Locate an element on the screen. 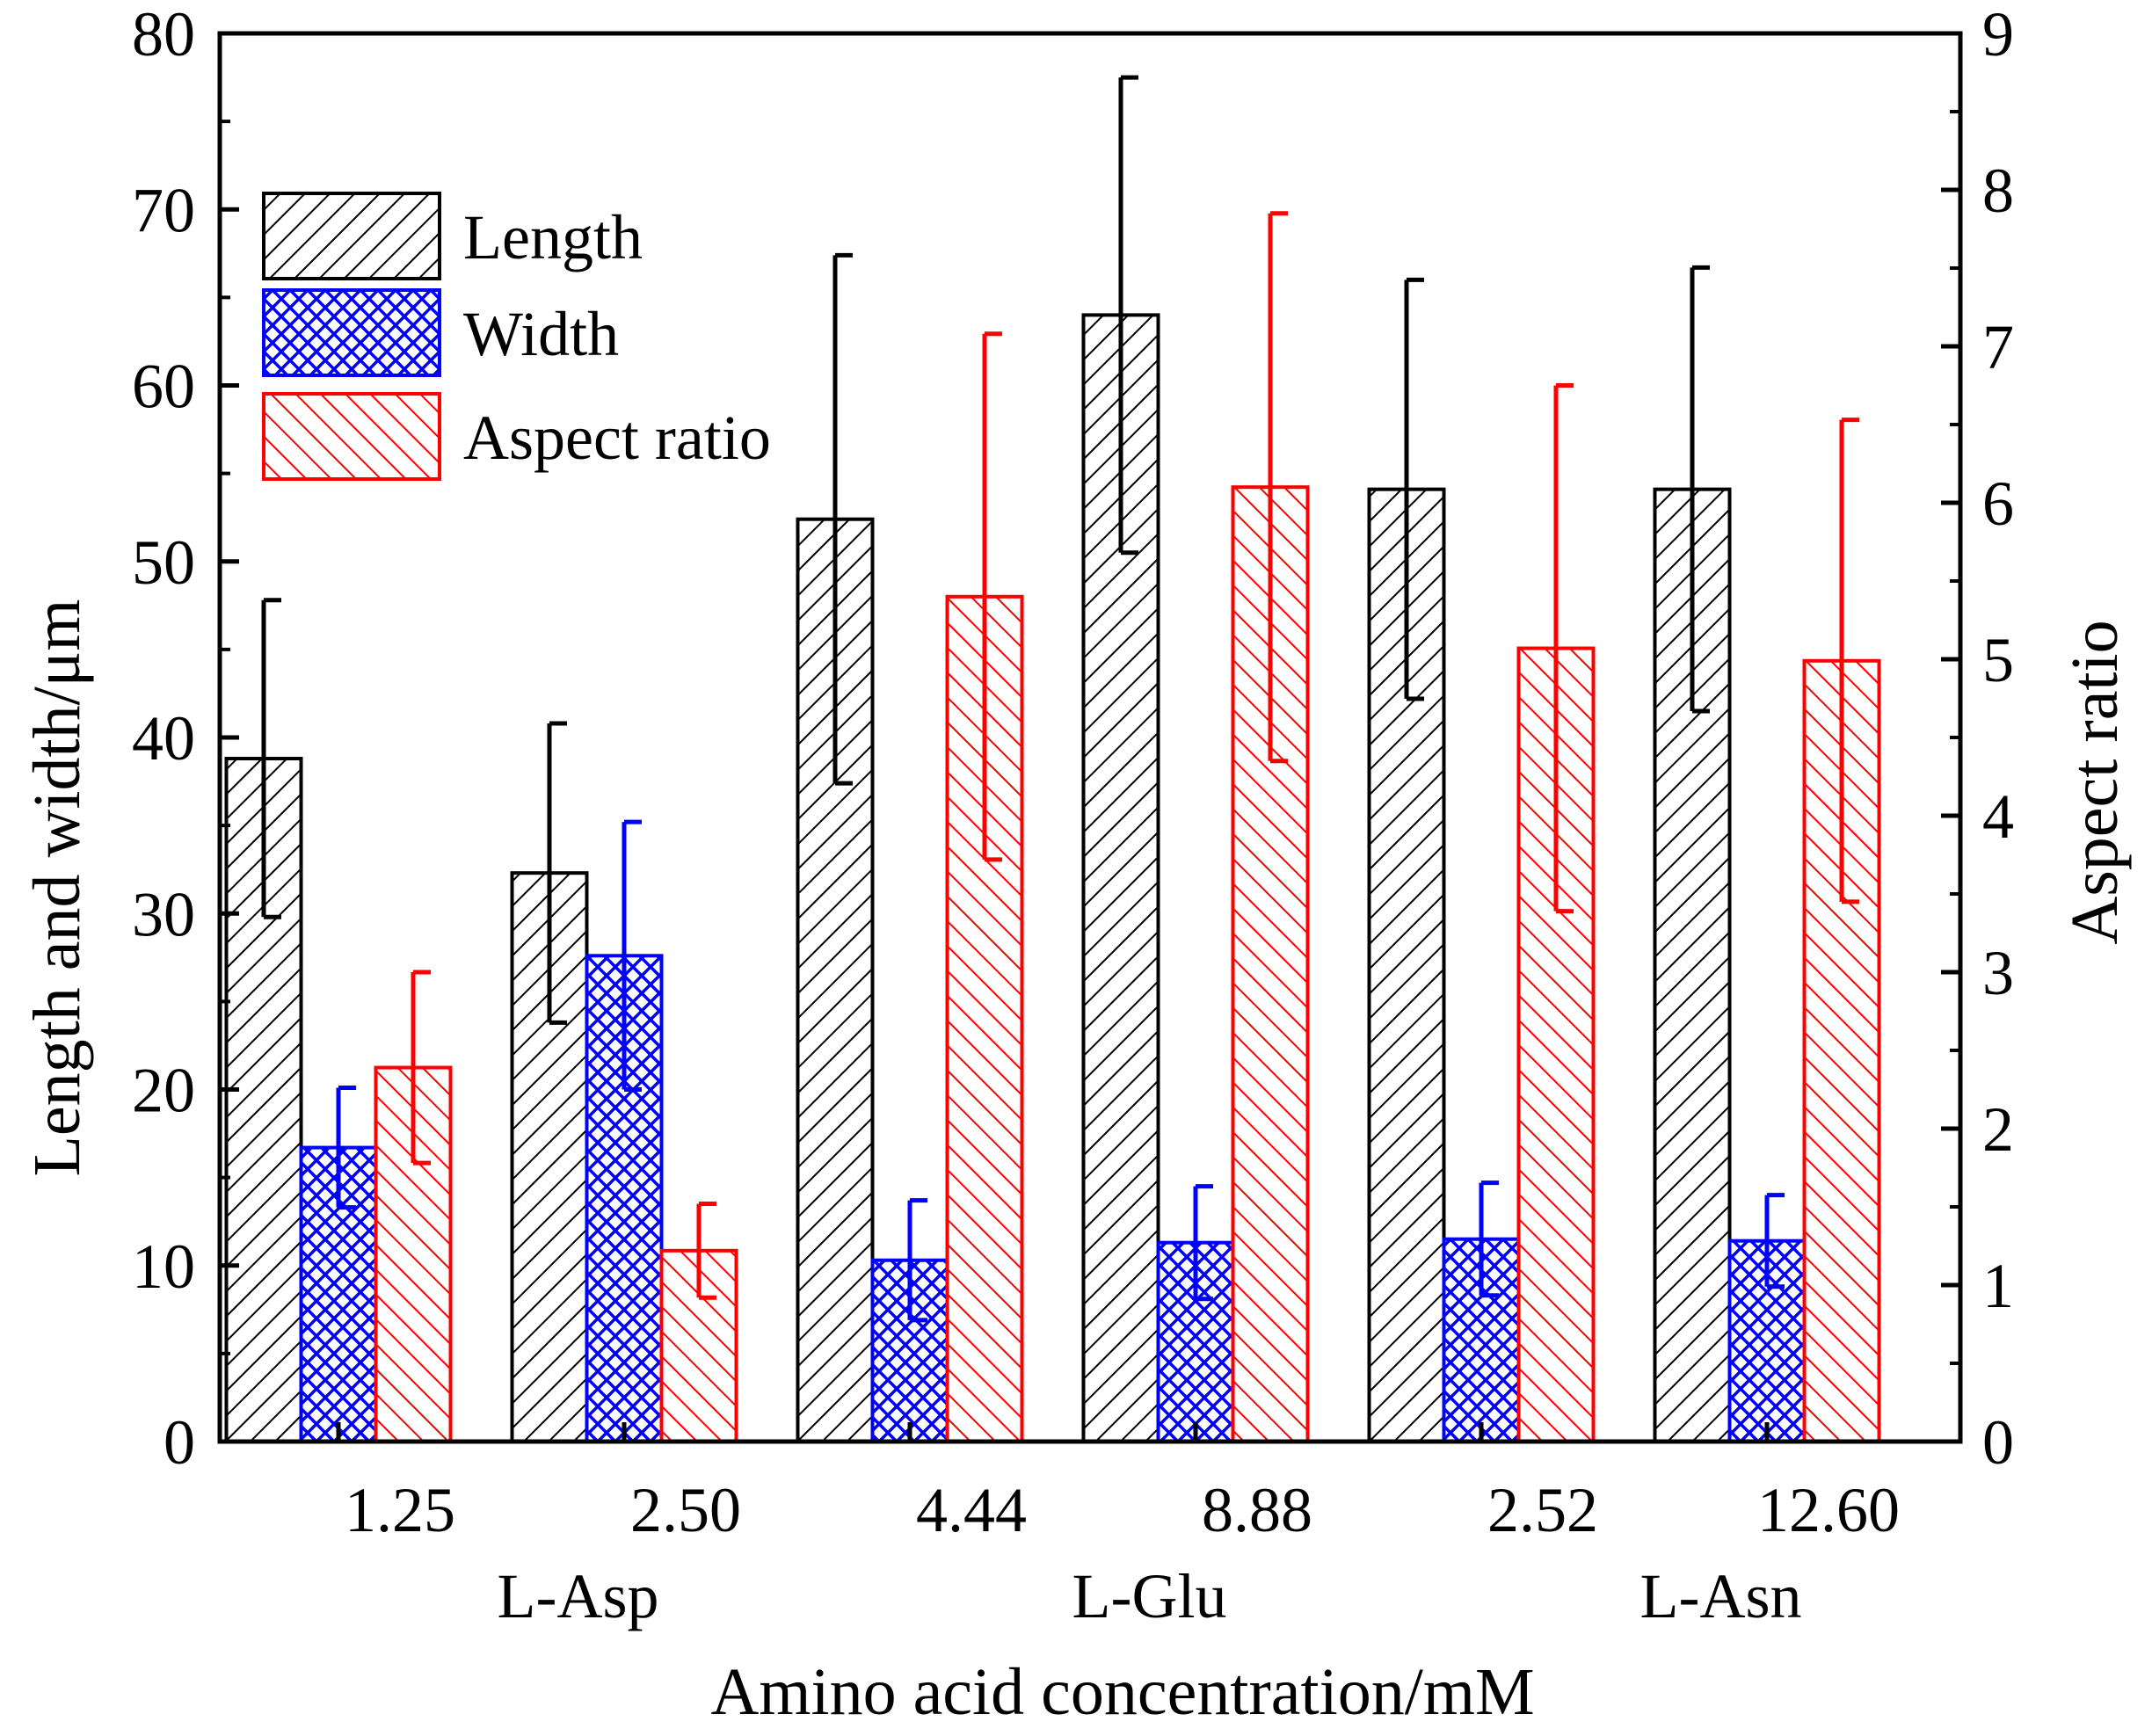 The height and width of the screenshot is (1736, 2152). x-tick-label: 1.25 is located at coordinates (400, 1510).